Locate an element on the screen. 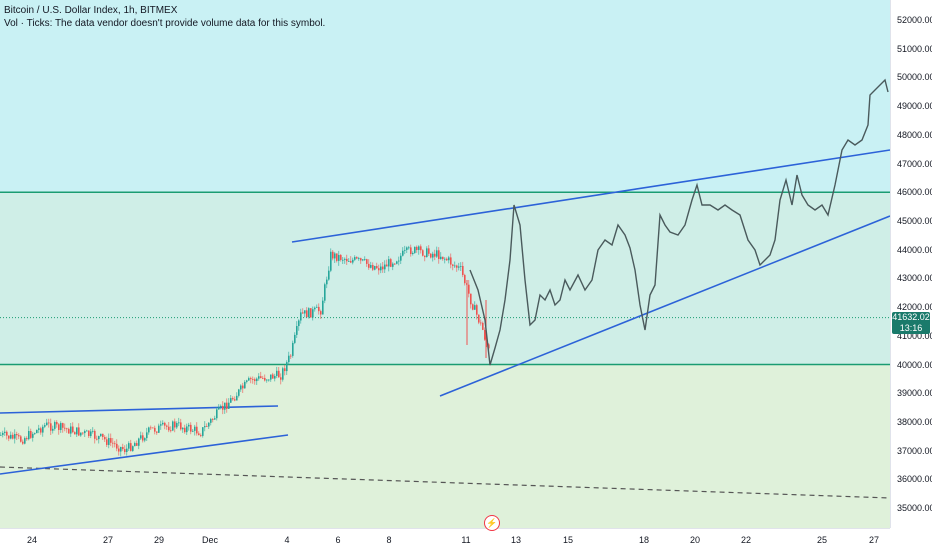  price-tick-label: 43000.00 is located at coordinates (914, 278).